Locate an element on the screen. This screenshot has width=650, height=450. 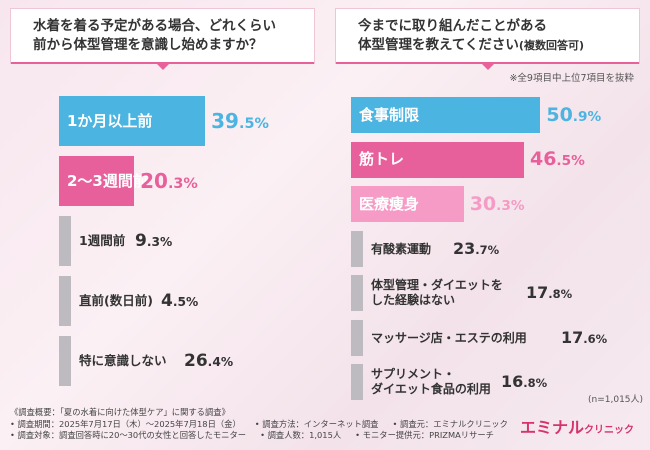
right-question-pointer is located at coordinates (487, 66).